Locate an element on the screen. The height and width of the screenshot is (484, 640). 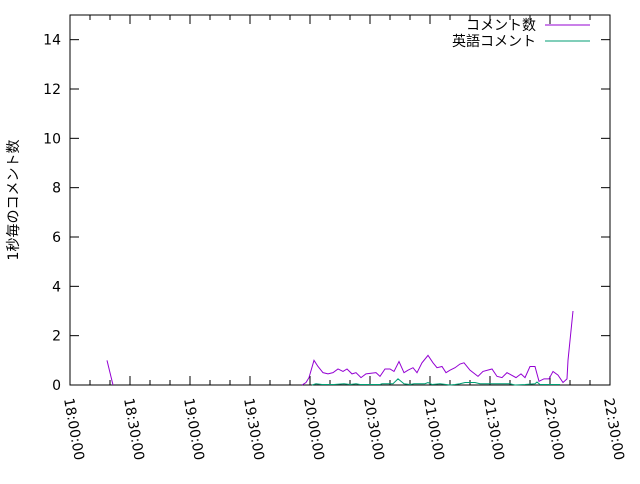
y-tick-label: 8 is located at coordinates (56, 189).